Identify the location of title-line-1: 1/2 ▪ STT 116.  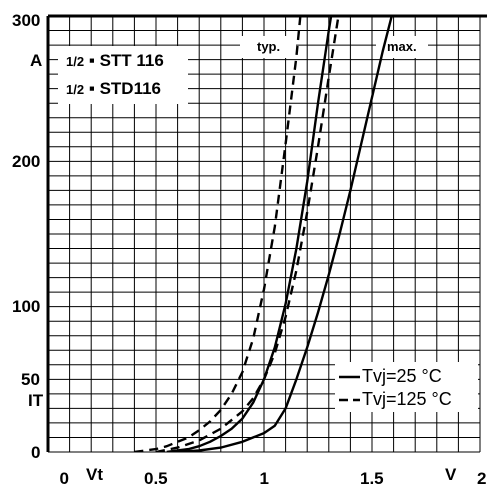
(115, 60).